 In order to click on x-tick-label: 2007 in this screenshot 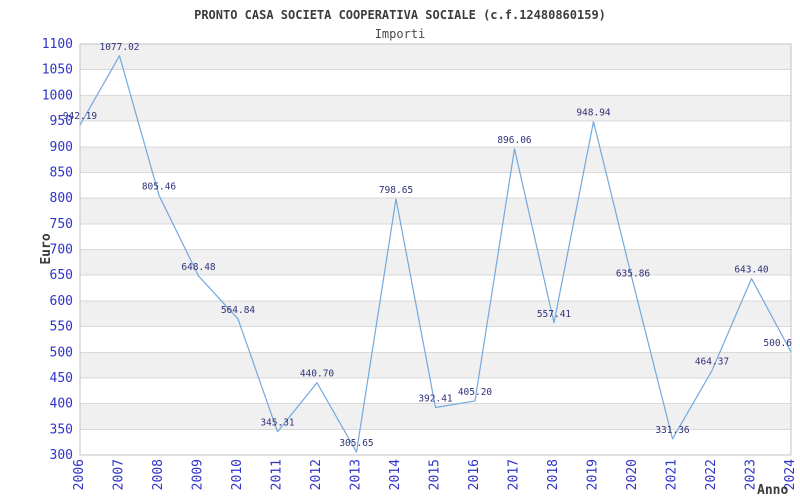, I will do `click(119, 474)`.